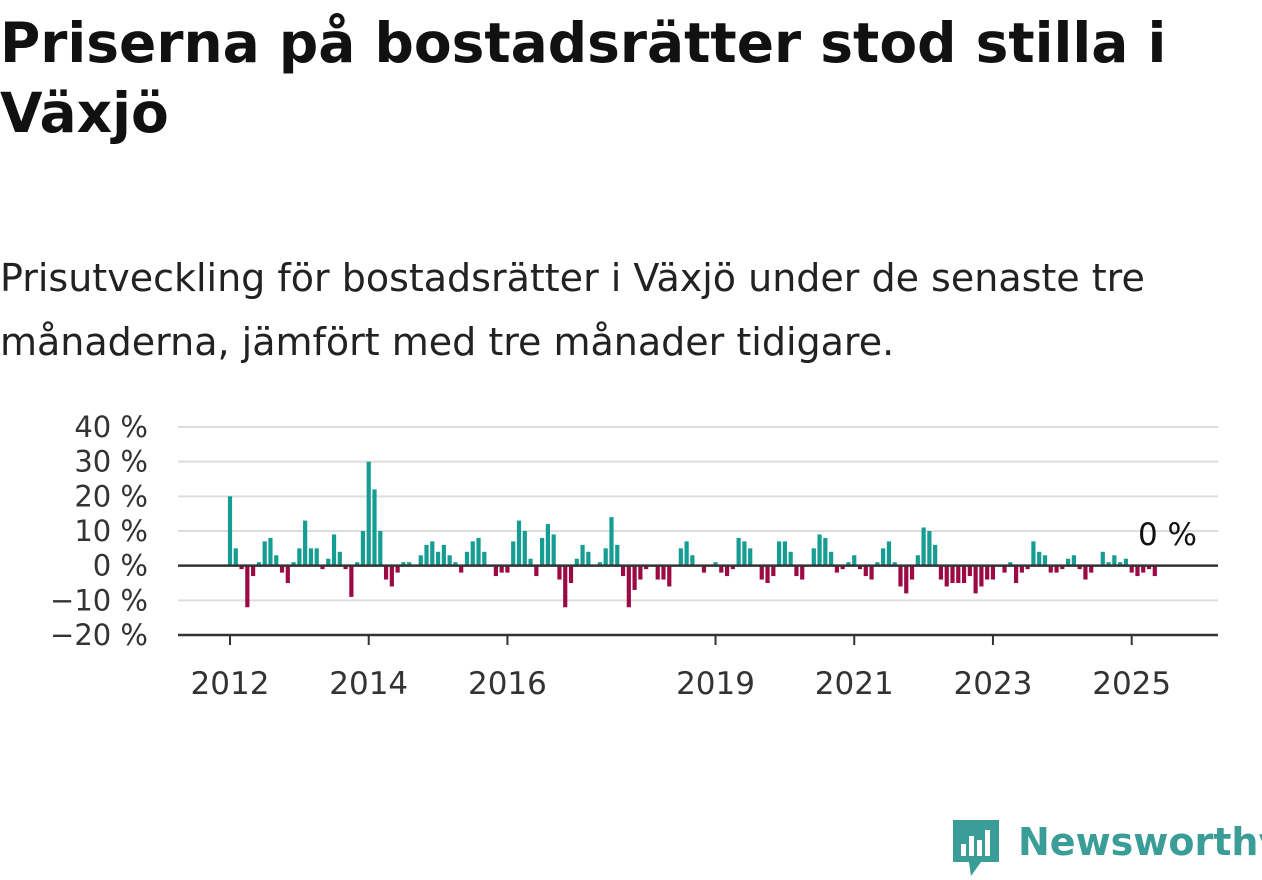 The image size is (1262, 880). What do you see at coordinates (692, 534) in the screenshot?
I see `bar-series` at bounding box center [692, 534].